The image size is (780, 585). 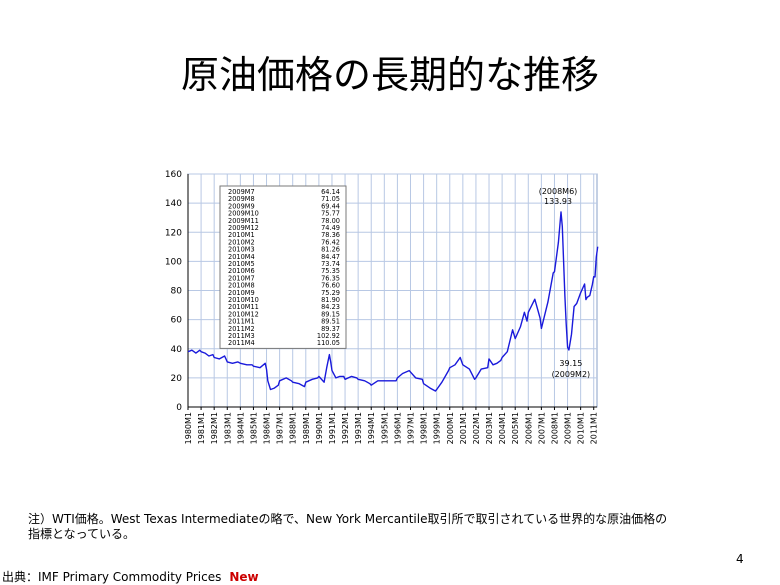 I want to click on x-tick-label: 1987M1, so click(x=280, y=428).